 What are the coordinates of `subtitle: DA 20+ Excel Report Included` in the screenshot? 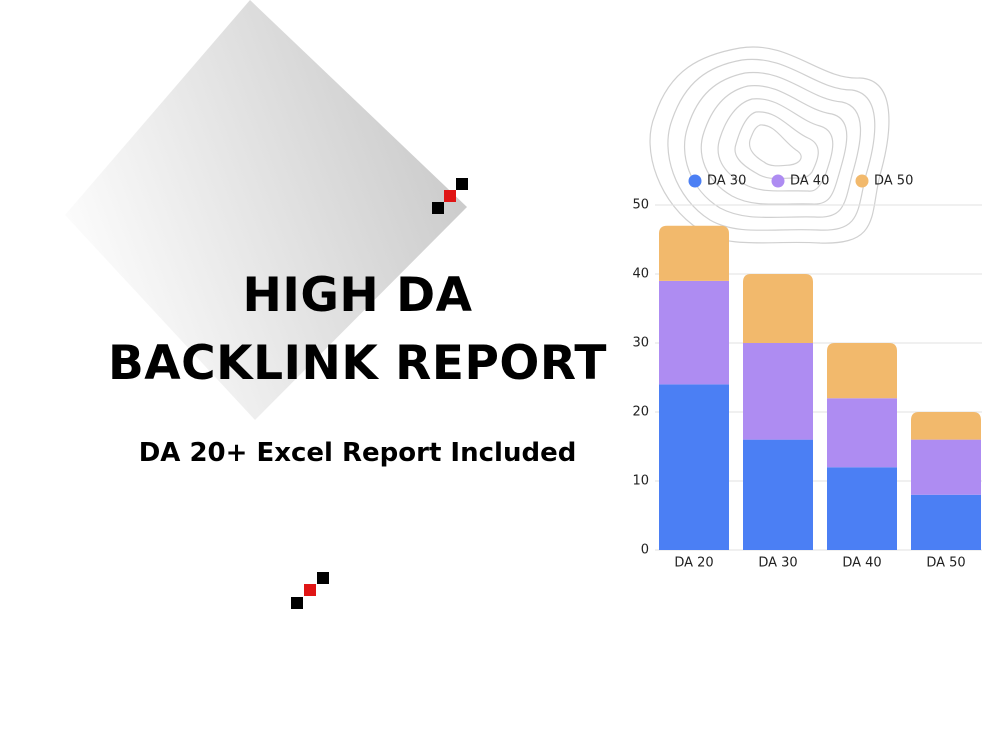 It's located at (357, 453).